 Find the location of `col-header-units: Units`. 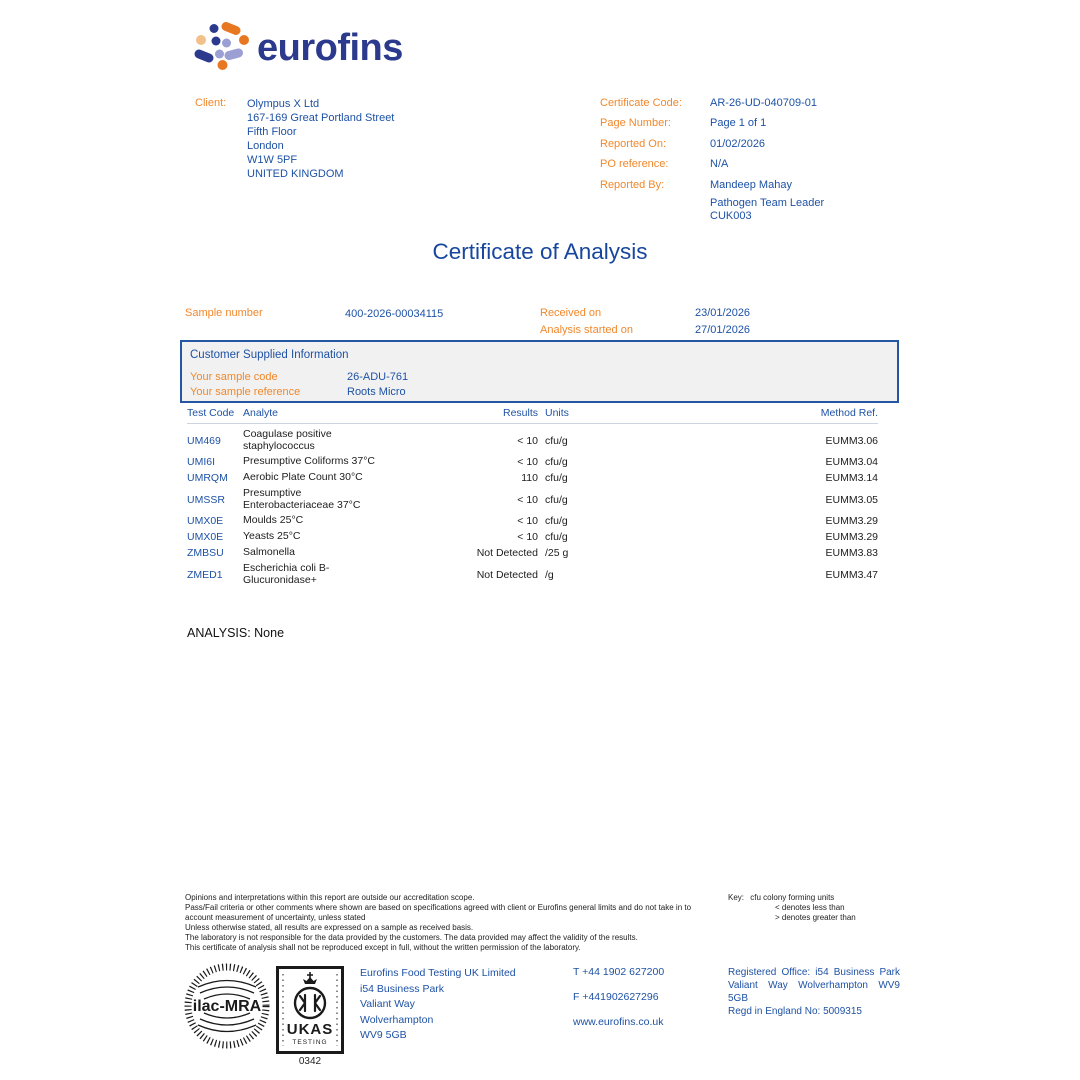

col-header-units: Units is located at coordinates (557, 413).